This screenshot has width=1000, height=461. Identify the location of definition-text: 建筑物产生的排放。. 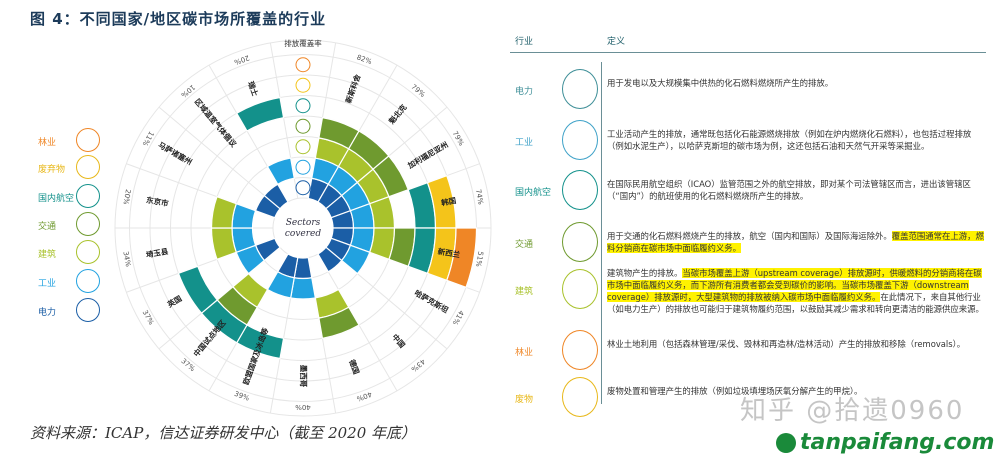
(645, 273).